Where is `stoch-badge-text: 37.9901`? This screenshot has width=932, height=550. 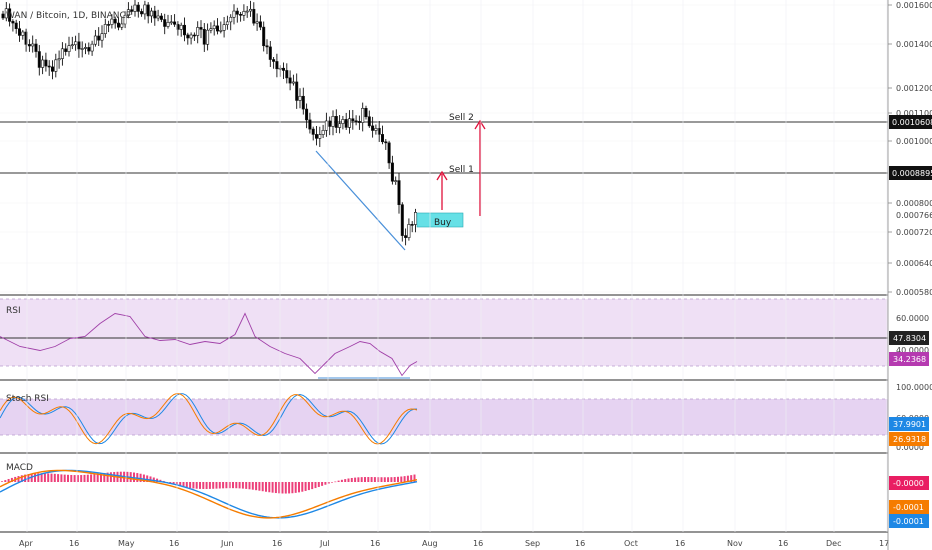 stoch-badge-text: 37.9901 is located at coordinates (909, 424).